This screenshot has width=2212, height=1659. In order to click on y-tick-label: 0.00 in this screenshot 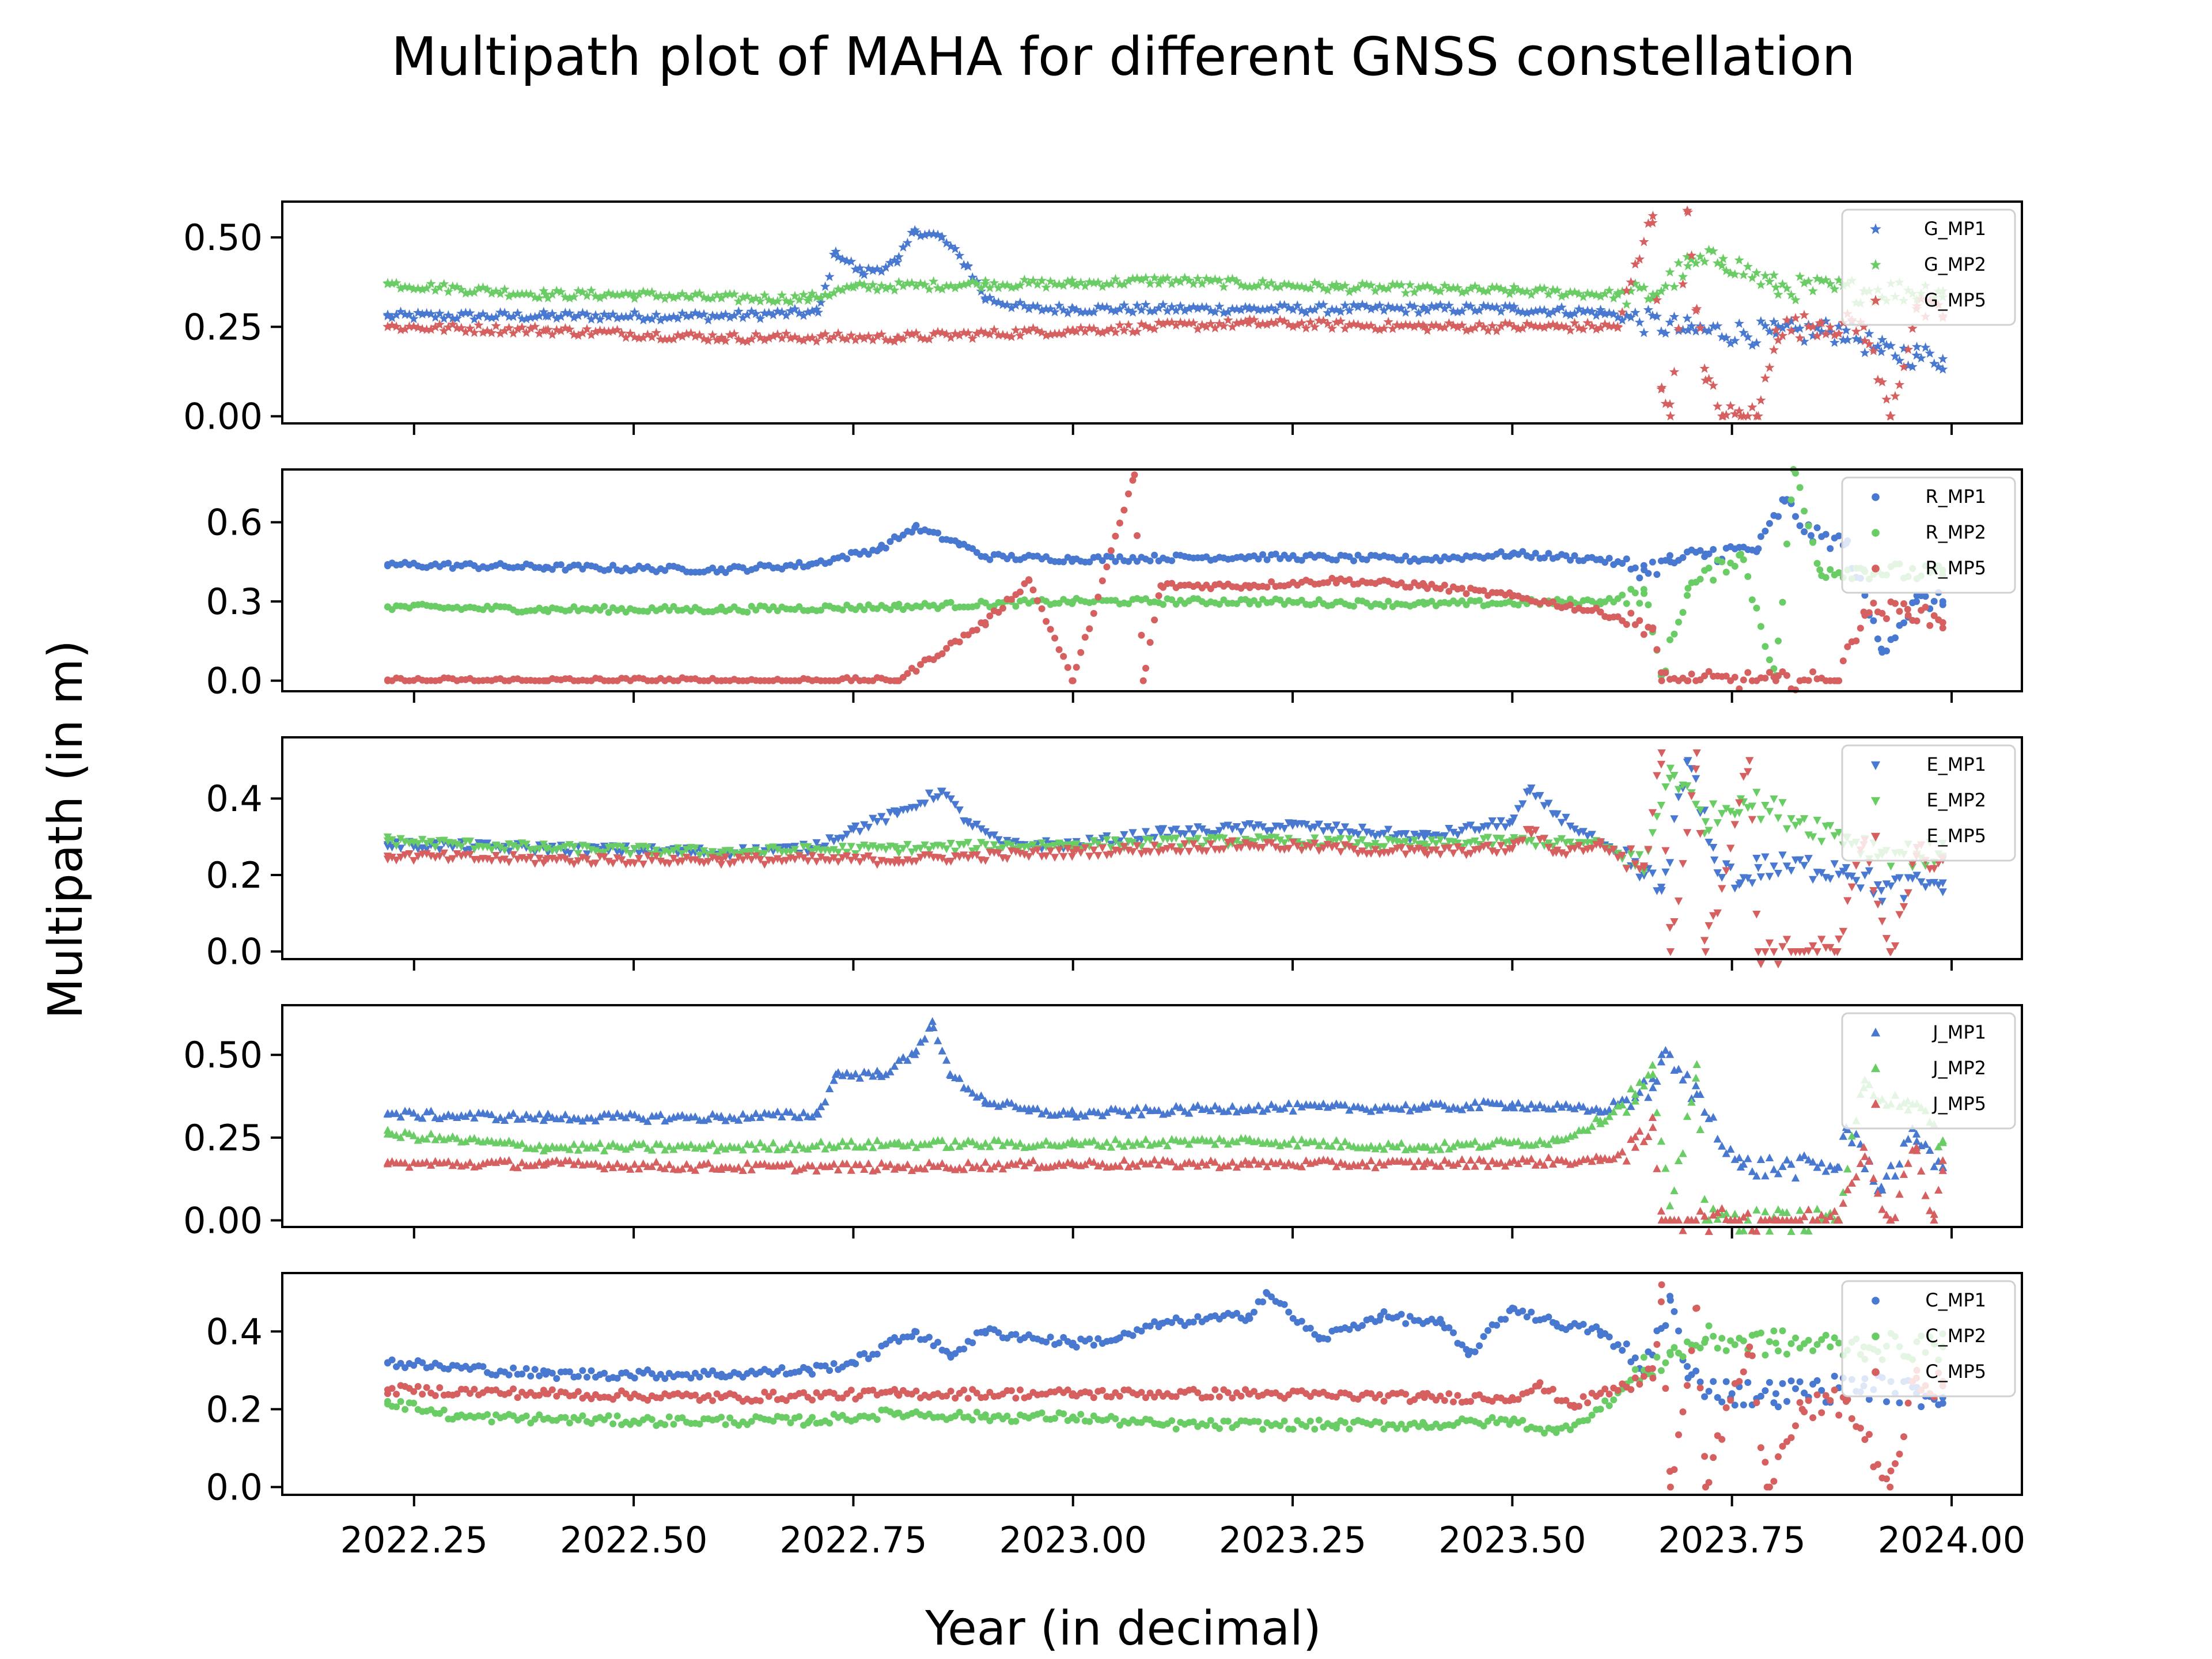, I will do `click(223, 417)`.